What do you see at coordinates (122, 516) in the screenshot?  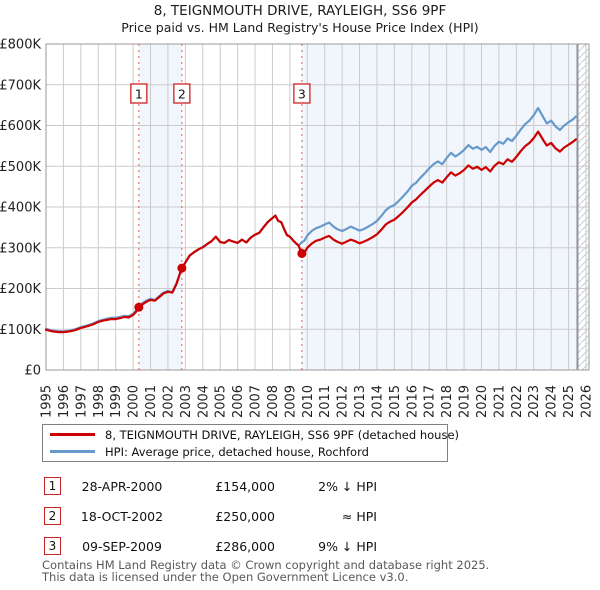 I see `sale-date: 18-OCT-2002` at bounding box center [122, 516].